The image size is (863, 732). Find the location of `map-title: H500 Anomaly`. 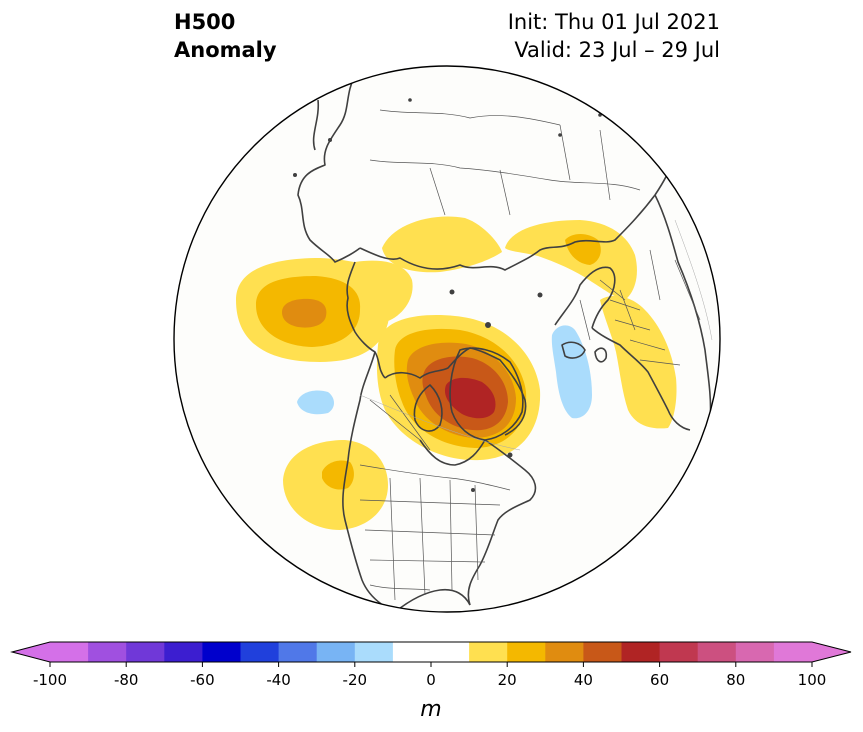

map-title: H500 Anomaly is located at coordinates (225, 36).